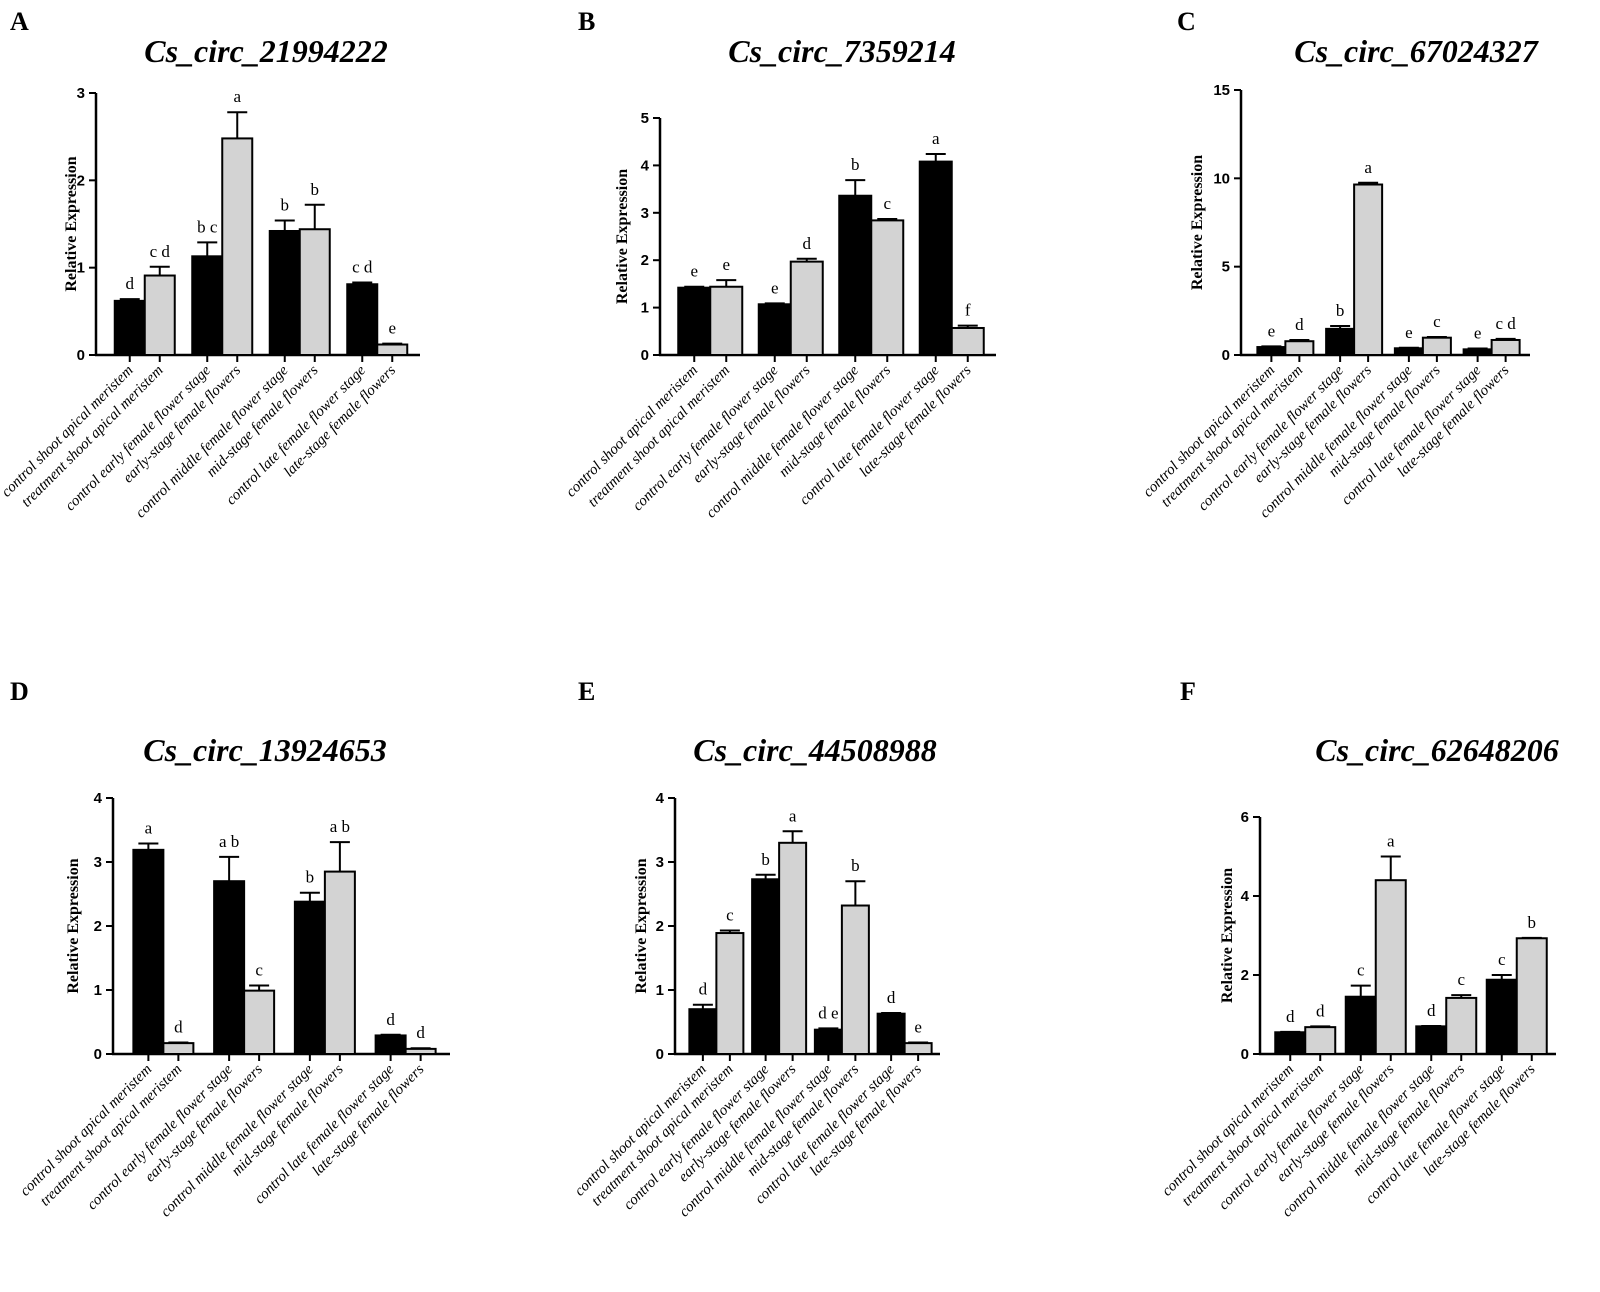  I want to click on y-tick-label: 10, so click(1221, 178).